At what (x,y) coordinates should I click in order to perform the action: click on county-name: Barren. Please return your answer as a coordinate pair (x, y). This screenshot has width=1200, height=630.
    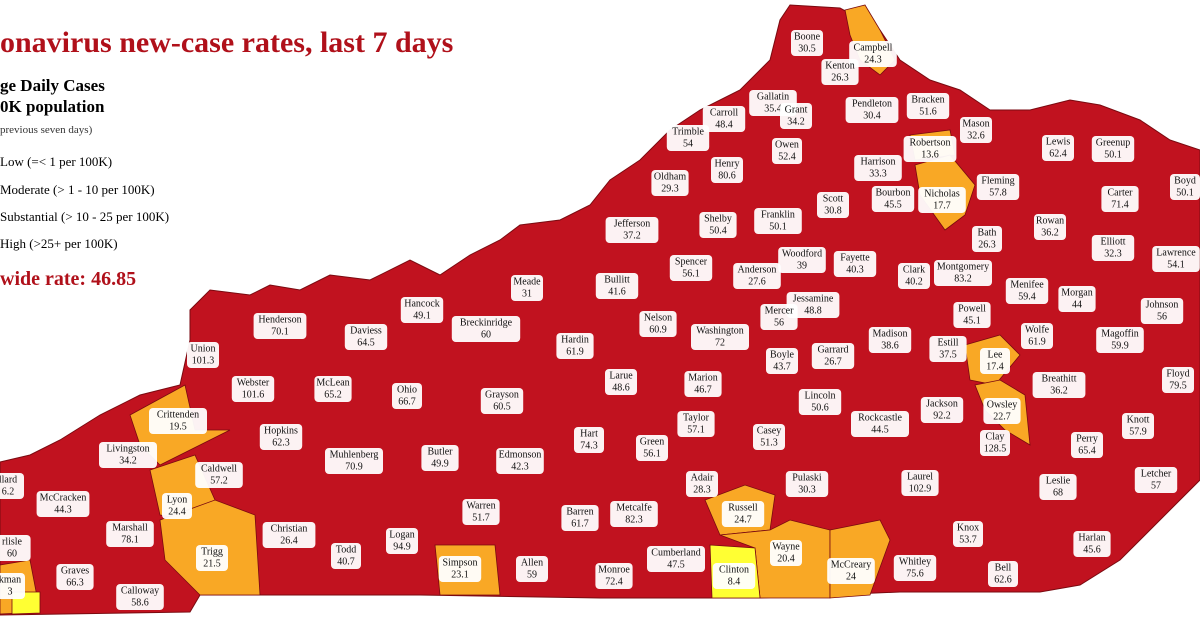
    Looking at the image, I should click on (579, 511).